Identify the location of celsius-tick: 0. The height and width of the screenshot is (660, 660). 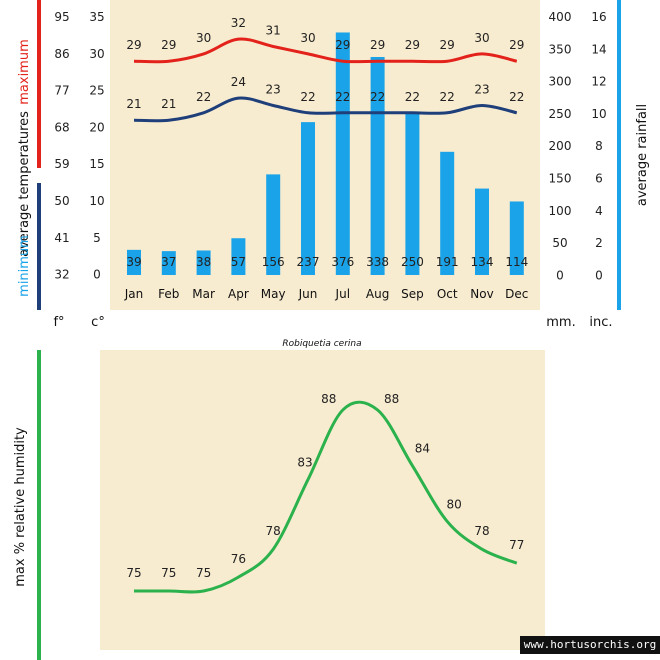
(97, 275).